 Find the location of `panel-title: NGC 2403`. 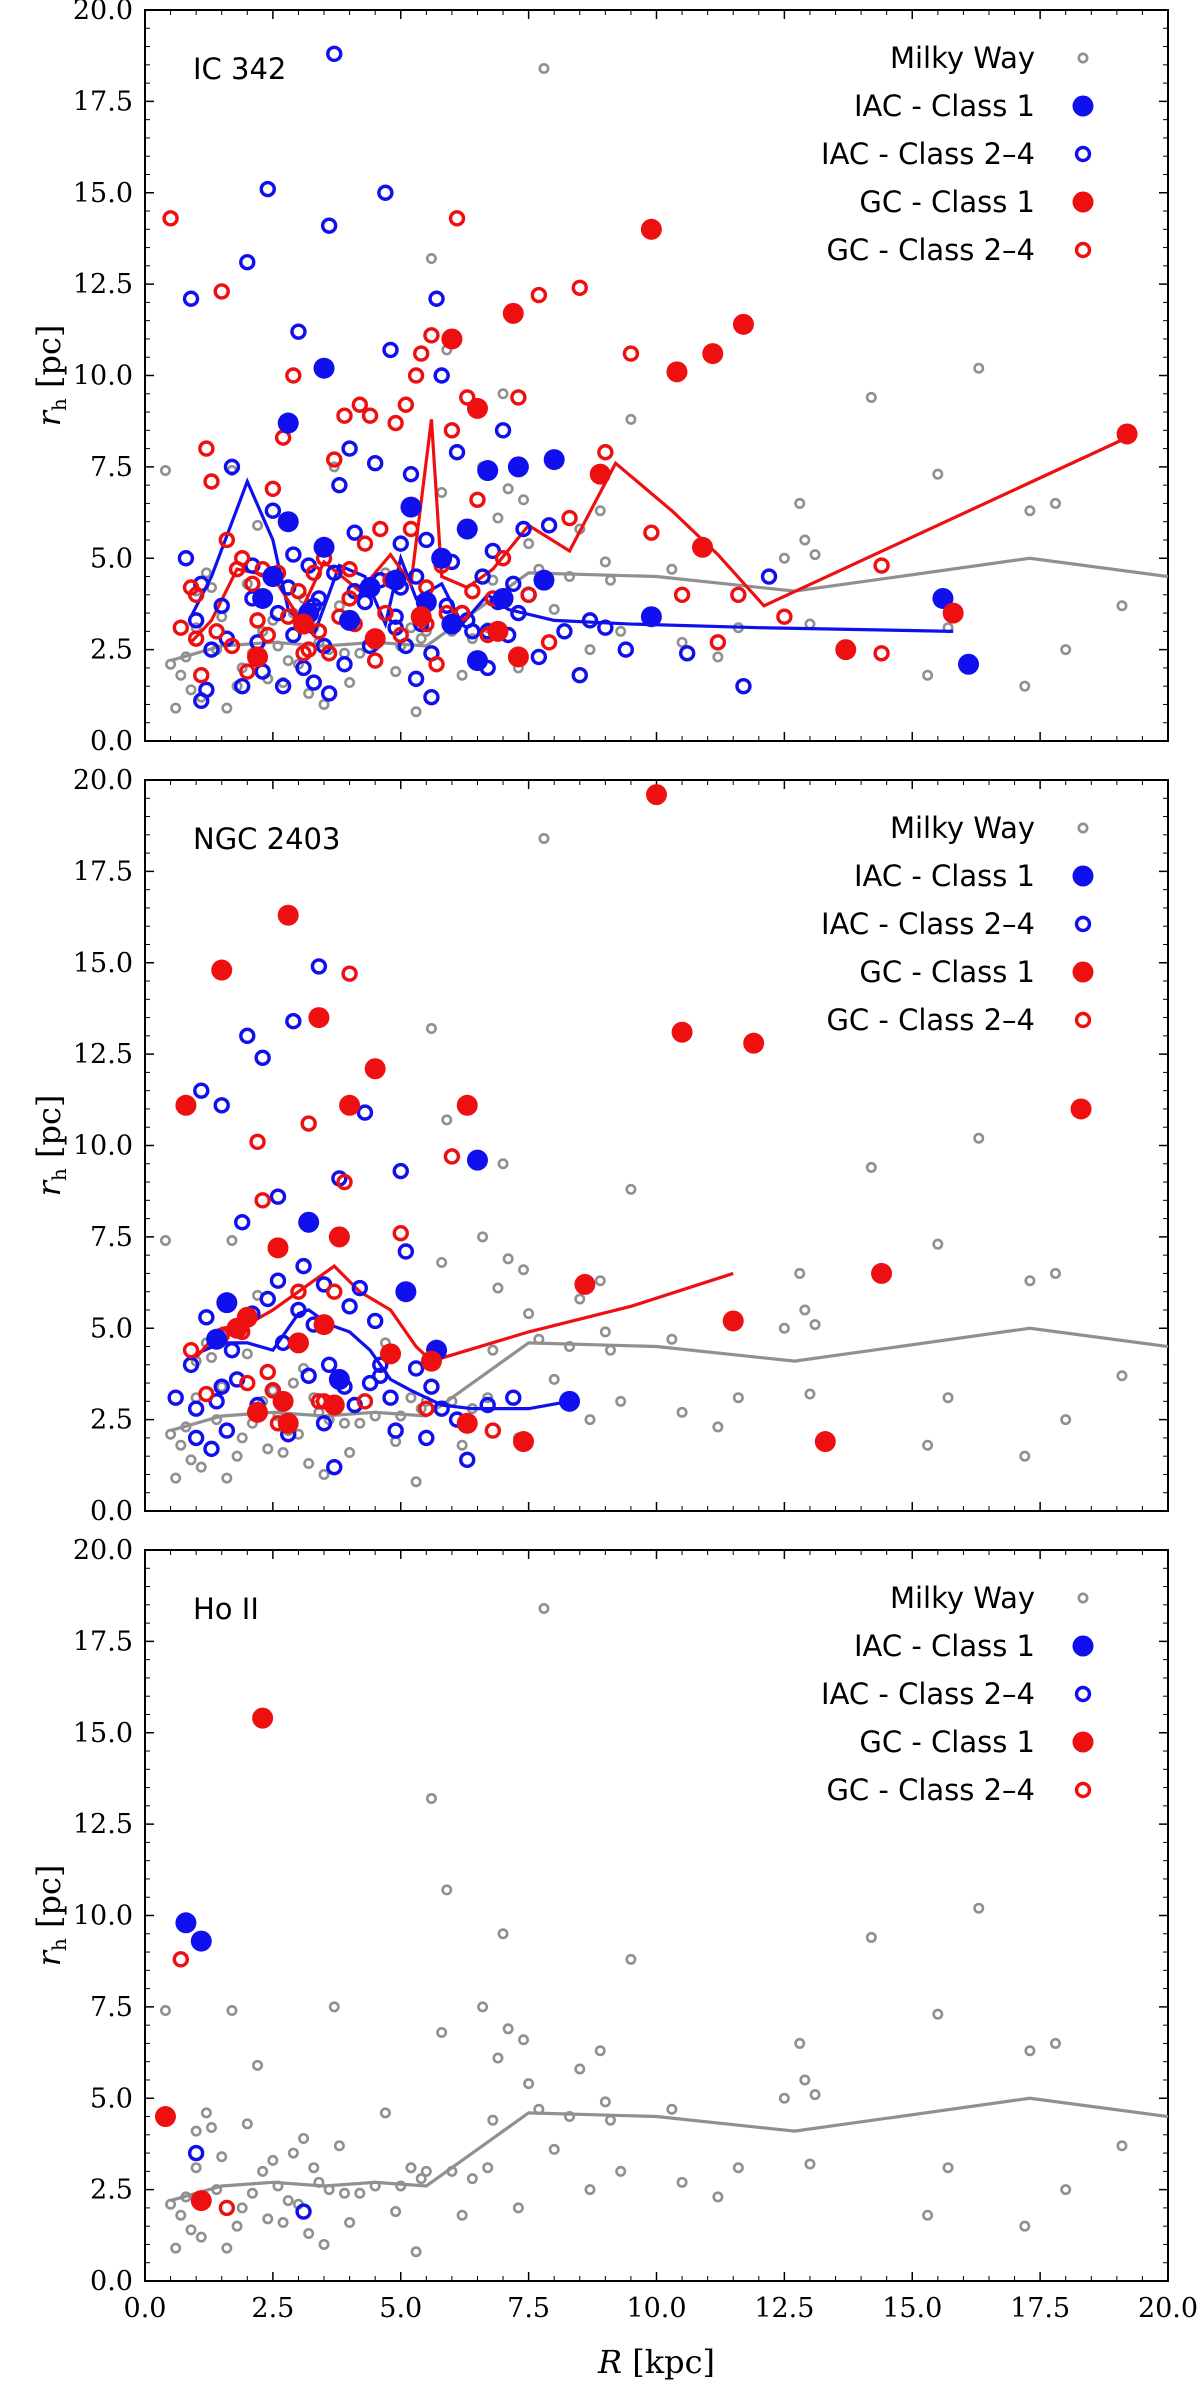

panel-title: NGC 2403 is located at coordinates (266, 839).